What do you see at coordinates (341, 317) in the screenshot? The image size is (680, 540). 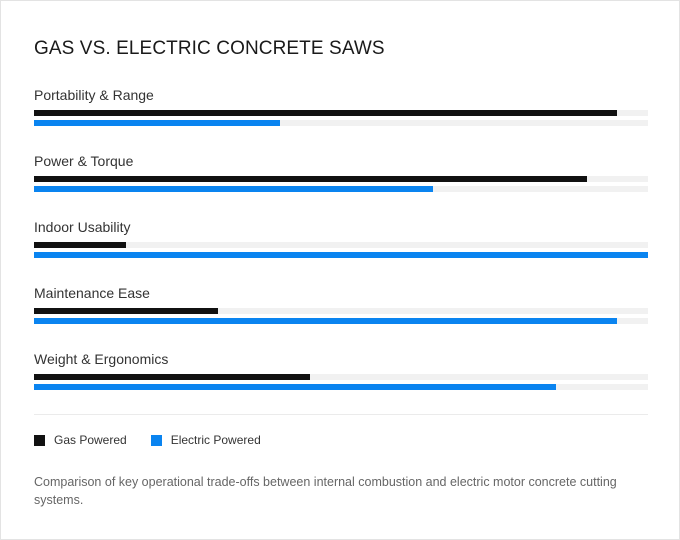 I see `metric-row: Maintenance Ease` at bounding box center [341, 317].